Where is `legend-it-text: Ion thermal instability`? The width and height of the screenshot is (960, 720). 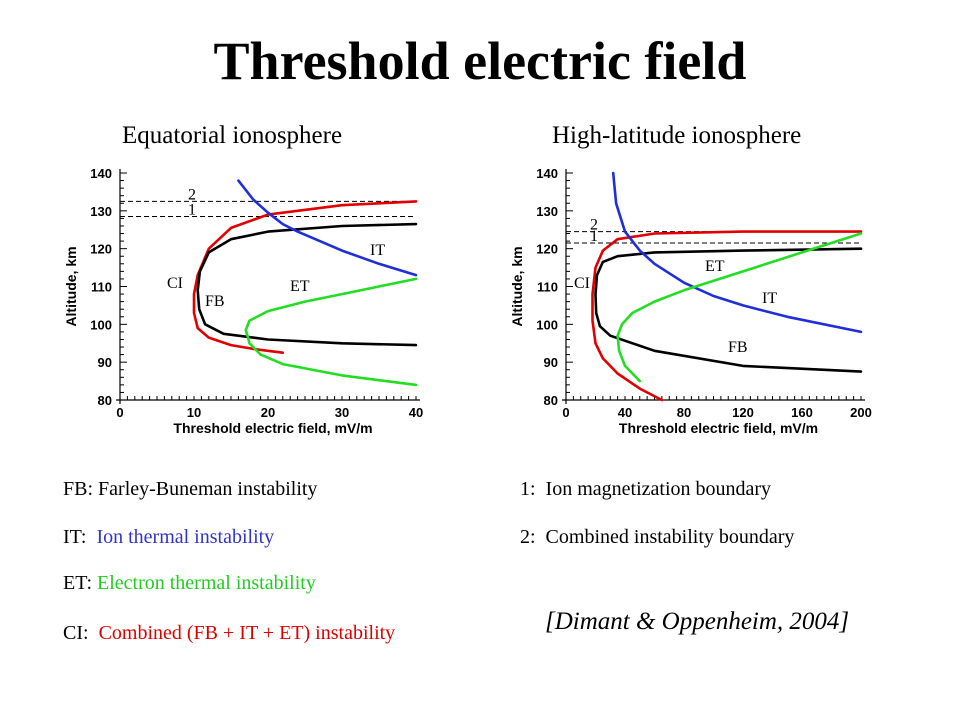 legend-it-text: Ion thermal instability is located at coordinates (180, 537).